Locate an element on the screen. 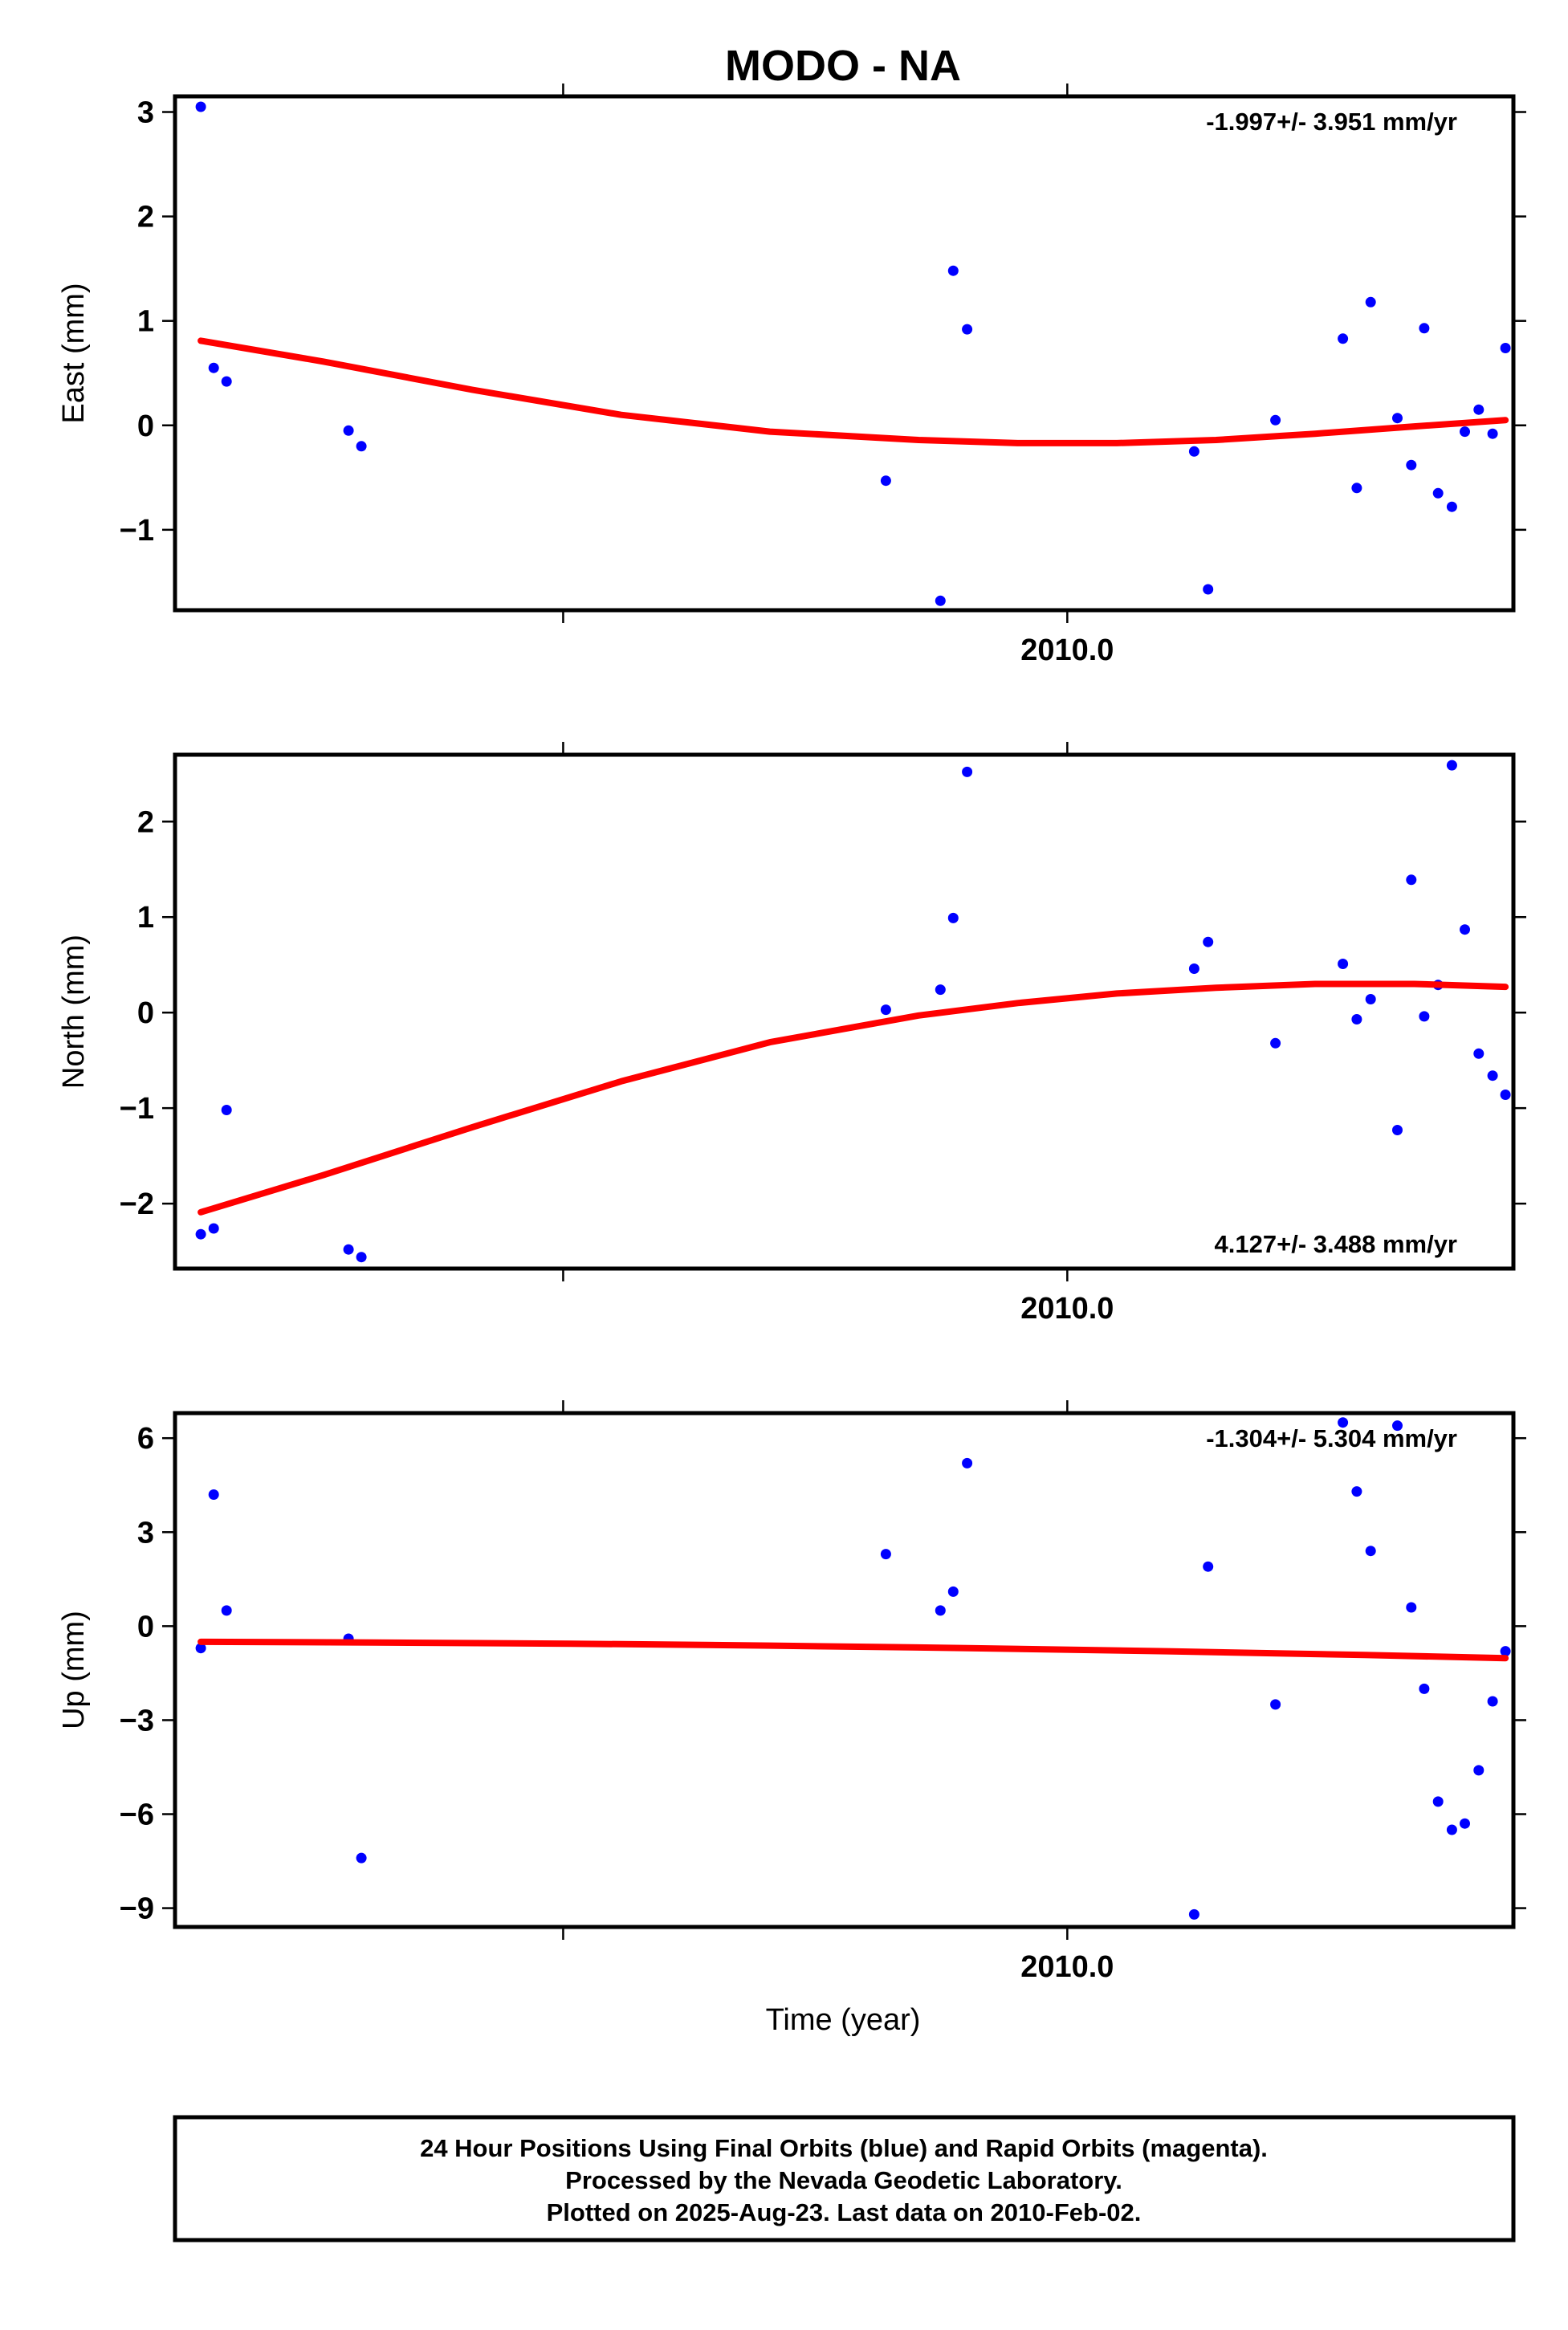 The image size is (1568, 2330). north-y-tick-label: 2 is located at coordinates (145, 822).